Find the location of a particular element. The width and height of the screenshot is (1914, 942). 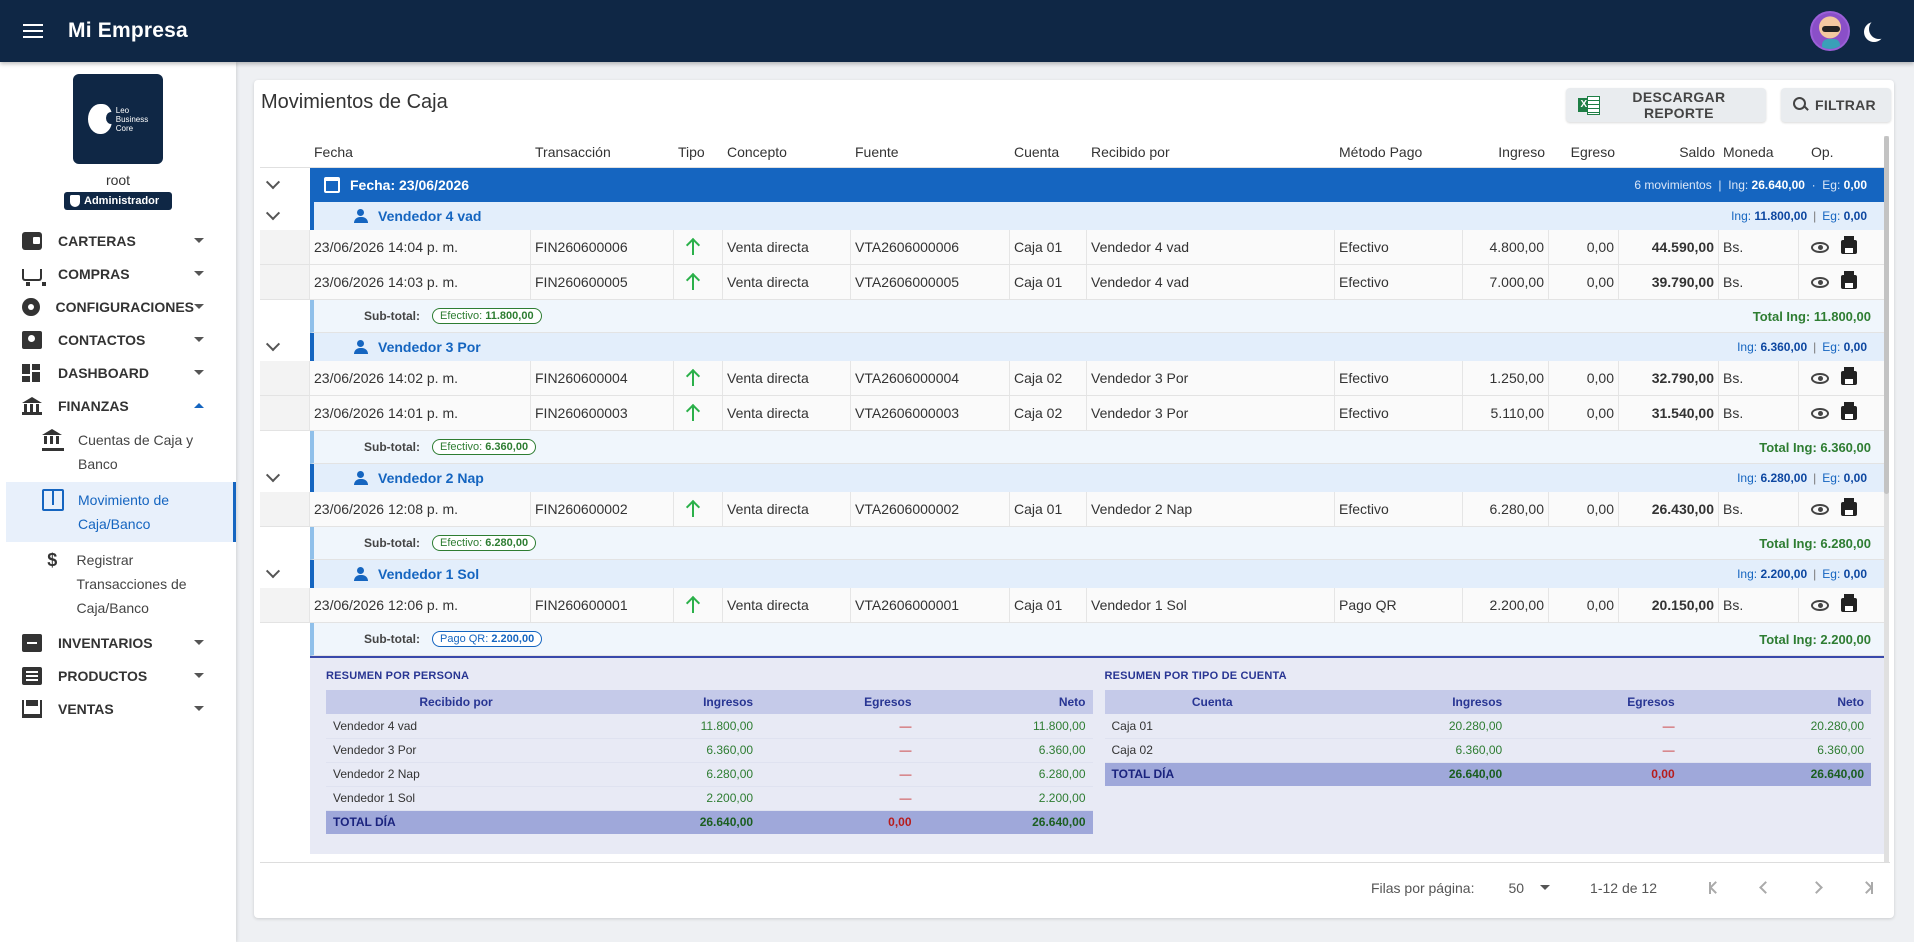

user-avatar is located at coordinates (1830, 31).